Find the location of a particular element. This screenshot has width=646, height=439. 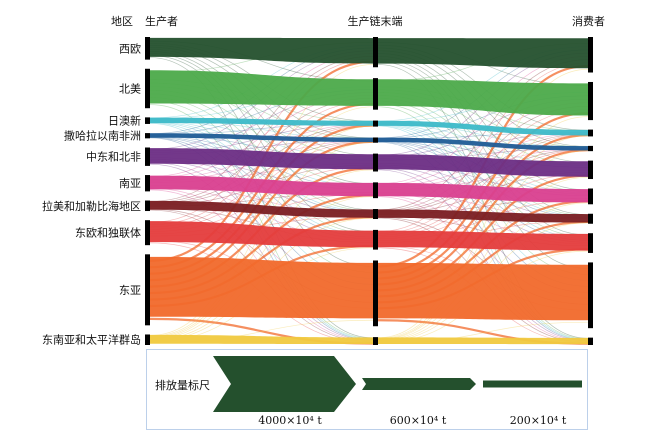

region-label-3: 日澳新 is located at coordinates (124, 121).